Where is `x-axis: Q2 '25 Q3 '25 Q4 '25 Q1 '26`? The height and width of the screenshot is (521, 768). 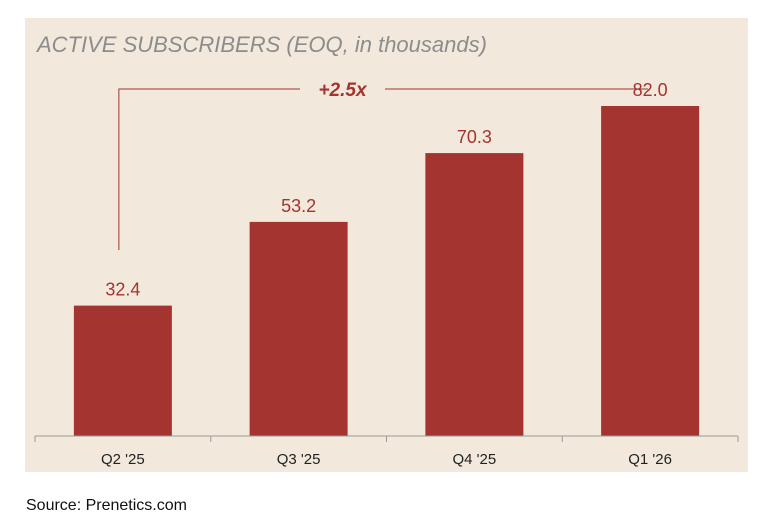 x-axis: Q2 '25 Q3 '25 Q4 '25 Q1 '26 is located at coordinates (386, 451).